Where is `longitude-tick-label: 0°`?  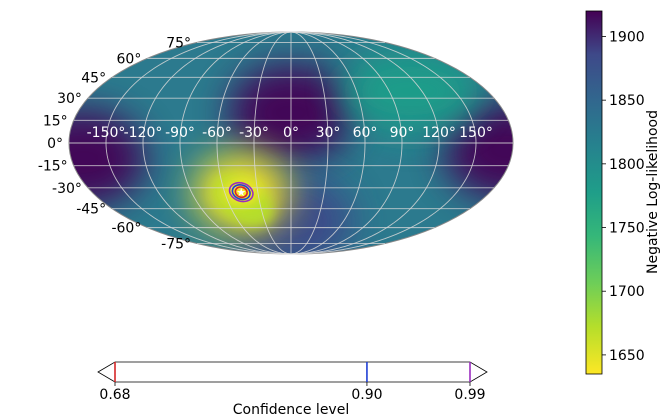 longitude-tick-label: 0° is located at coordinates (291, 133).